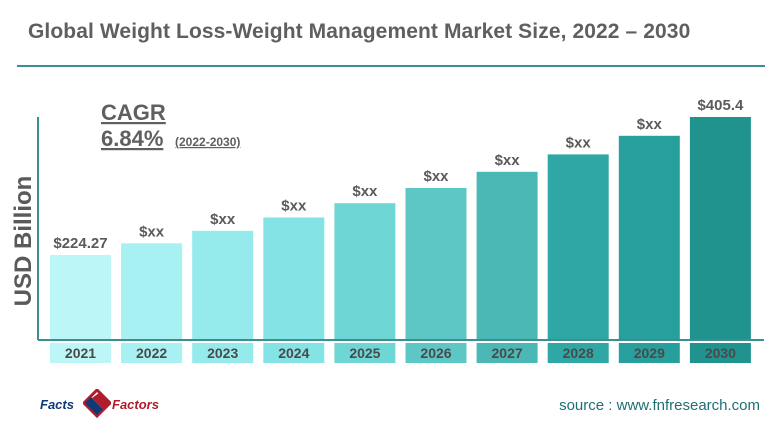 This screenshot has width=780, height=439. Describe the element at coordinates (720, 228) in the screenshot. I see `bar-2030` at that location.